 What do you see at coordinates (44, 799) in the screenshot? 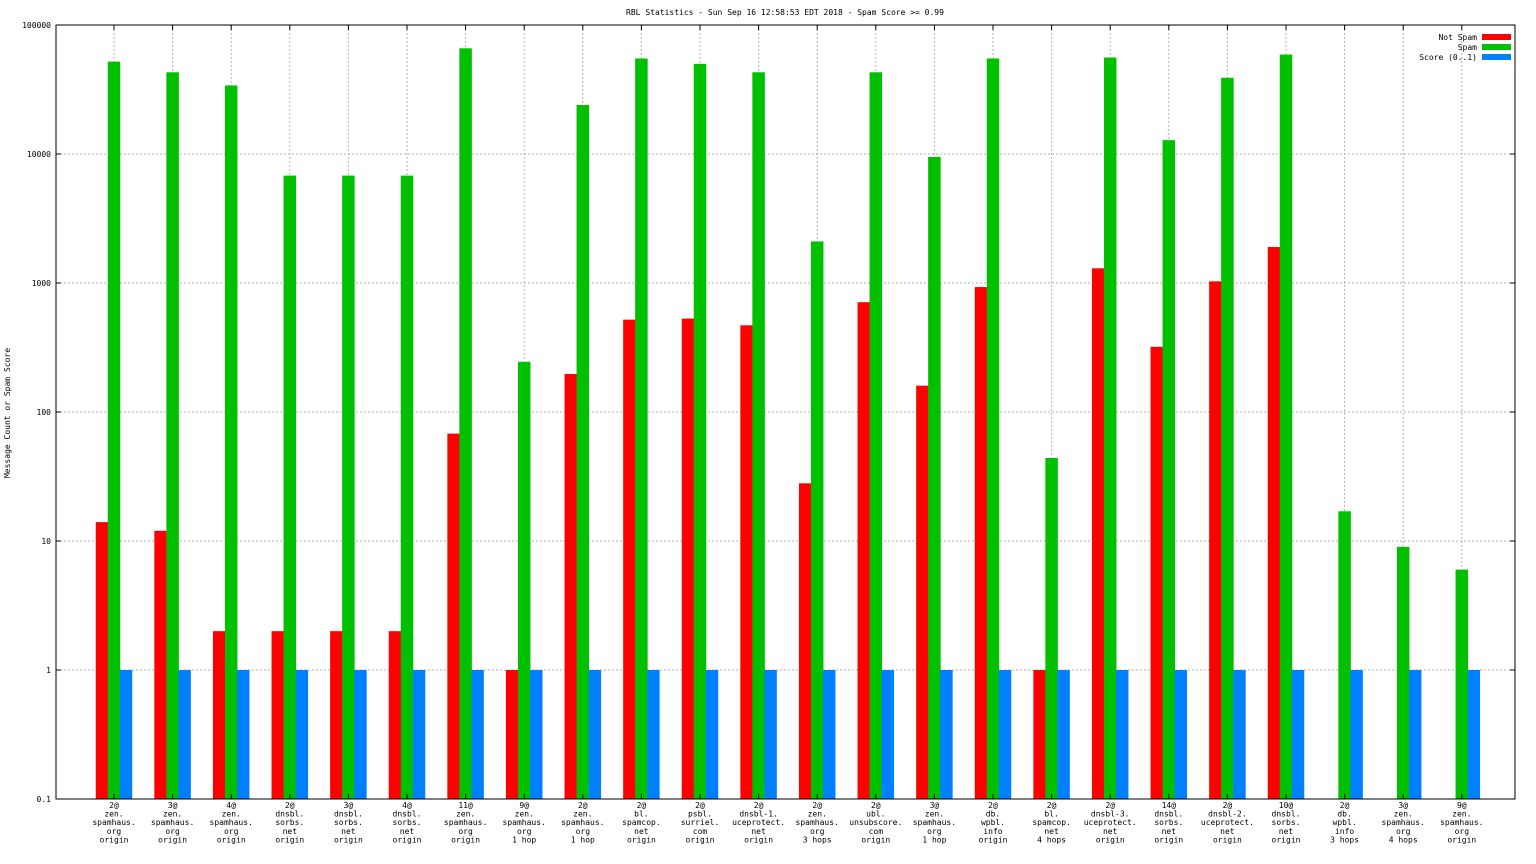
I see `y-tick-label: 0.1` at bounding box center [44, 799].